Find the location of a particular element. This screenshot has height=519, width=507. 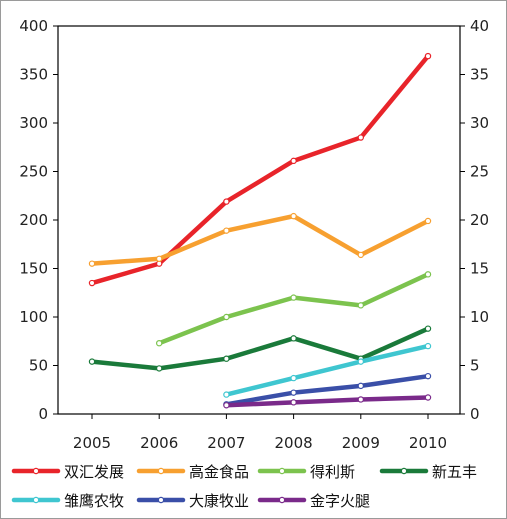

y-right-tick-label: 40 is located at coordinates (479, 26).